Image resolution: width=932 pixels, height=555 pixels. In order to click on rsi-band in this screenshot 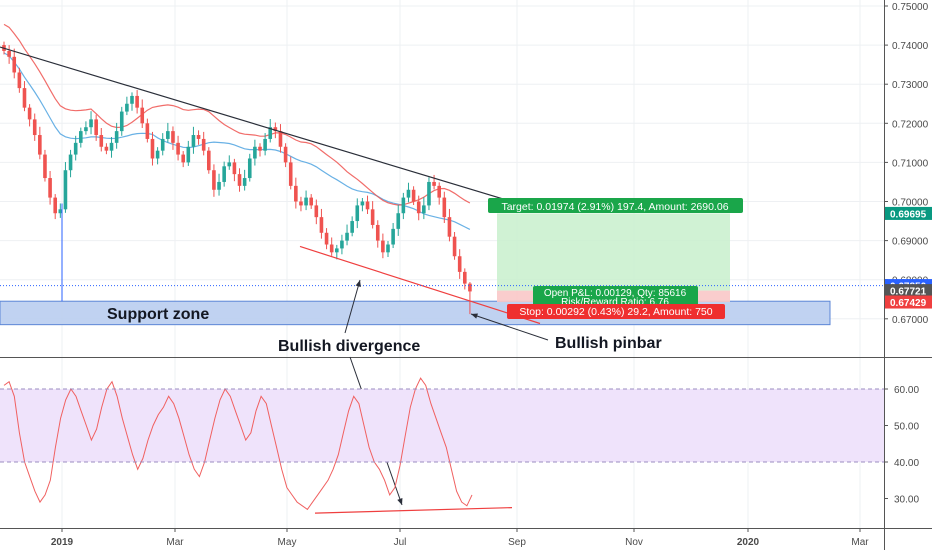, I will do `click(442, 425)`.